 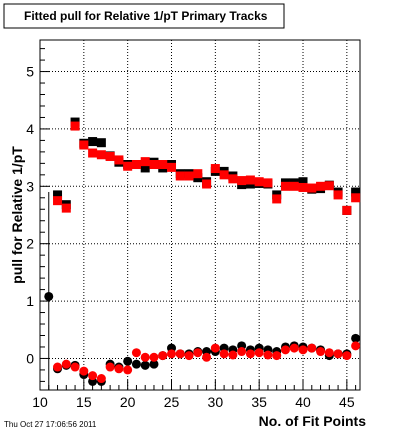 I want to click on x-tick-label: 35, so click(x=259, y=402).